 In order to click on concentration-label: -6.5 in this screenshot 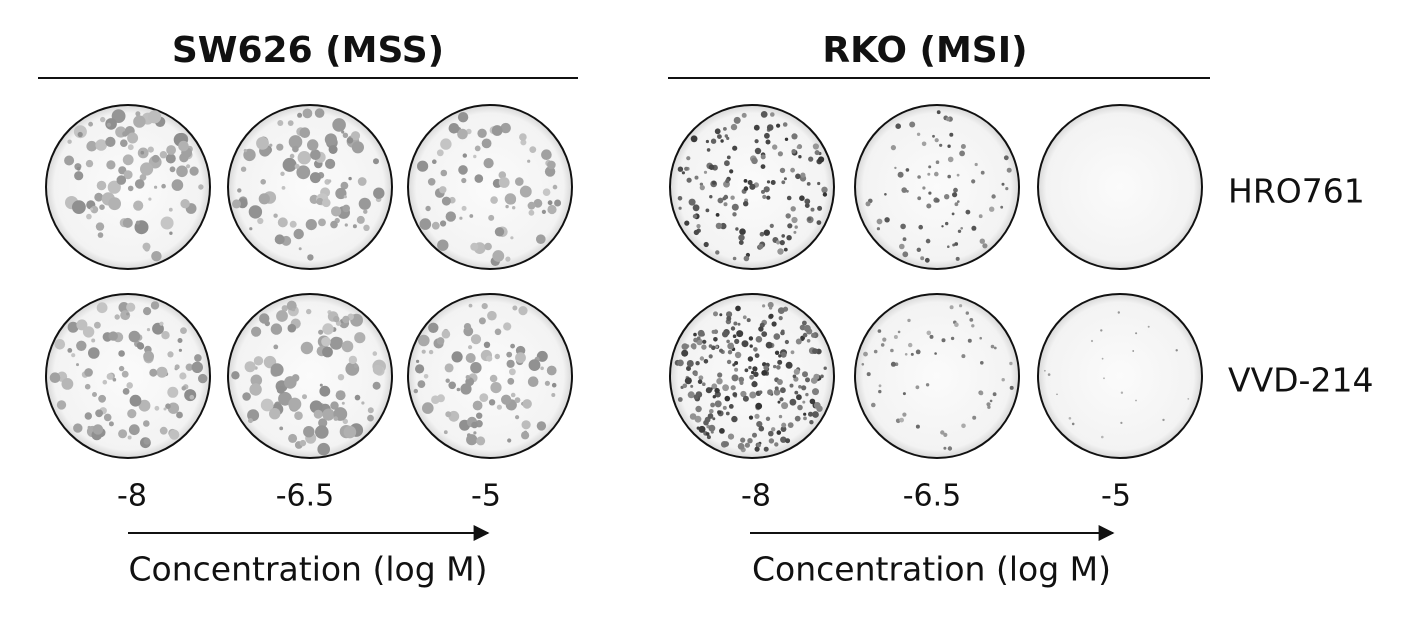, I will do `click(305, 496)`.